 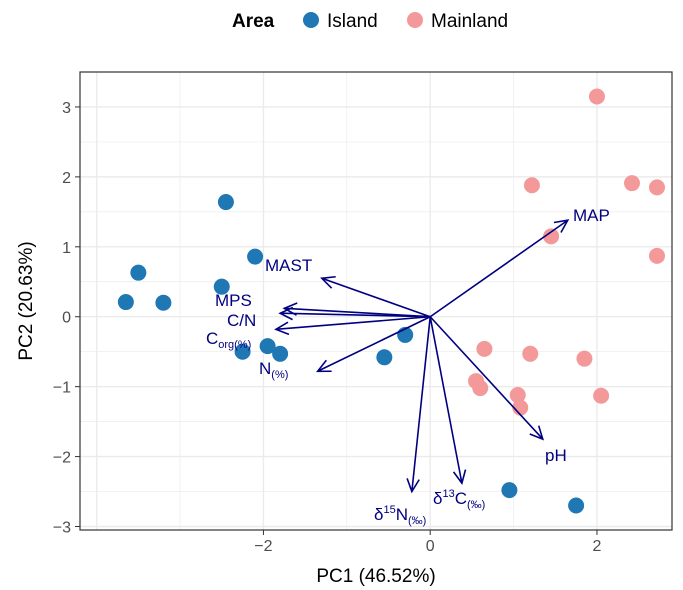 What do you see at coordinates (62, 528) in the screenshot?
I see `y-tick-label: −3` at bounding box center [62, 528].